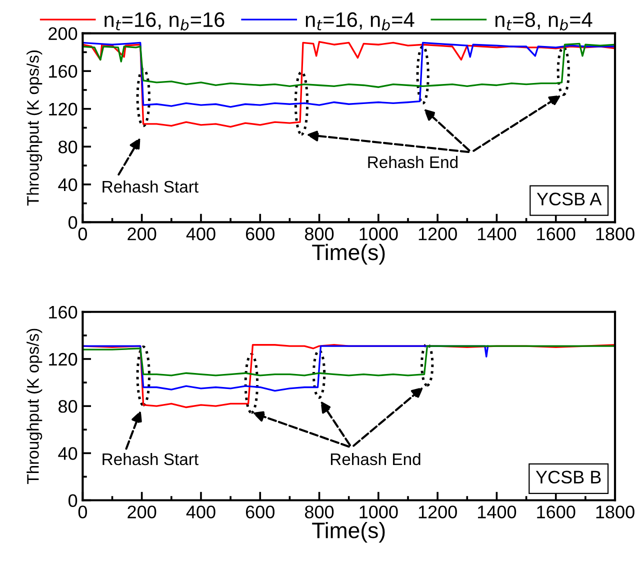 The image size is (636, 564). Describe the element at coordinates (360, 21) in the screenshot. I see `legend-label: n$_{t}$=16, n$_{b}$=4` at that location.